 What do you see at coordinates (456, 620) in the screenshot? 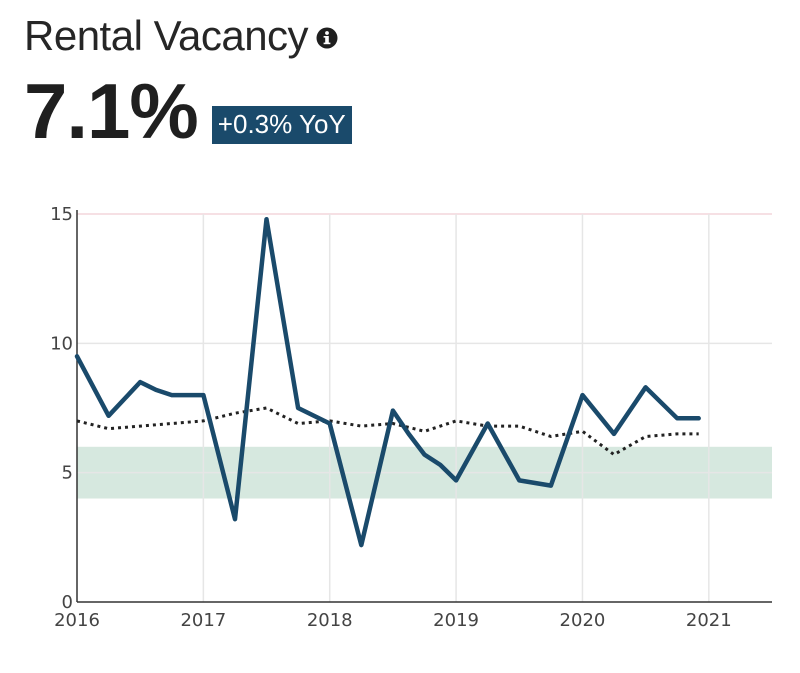
I see `x-tick-label: 2019` at bounding box center [456, 620].